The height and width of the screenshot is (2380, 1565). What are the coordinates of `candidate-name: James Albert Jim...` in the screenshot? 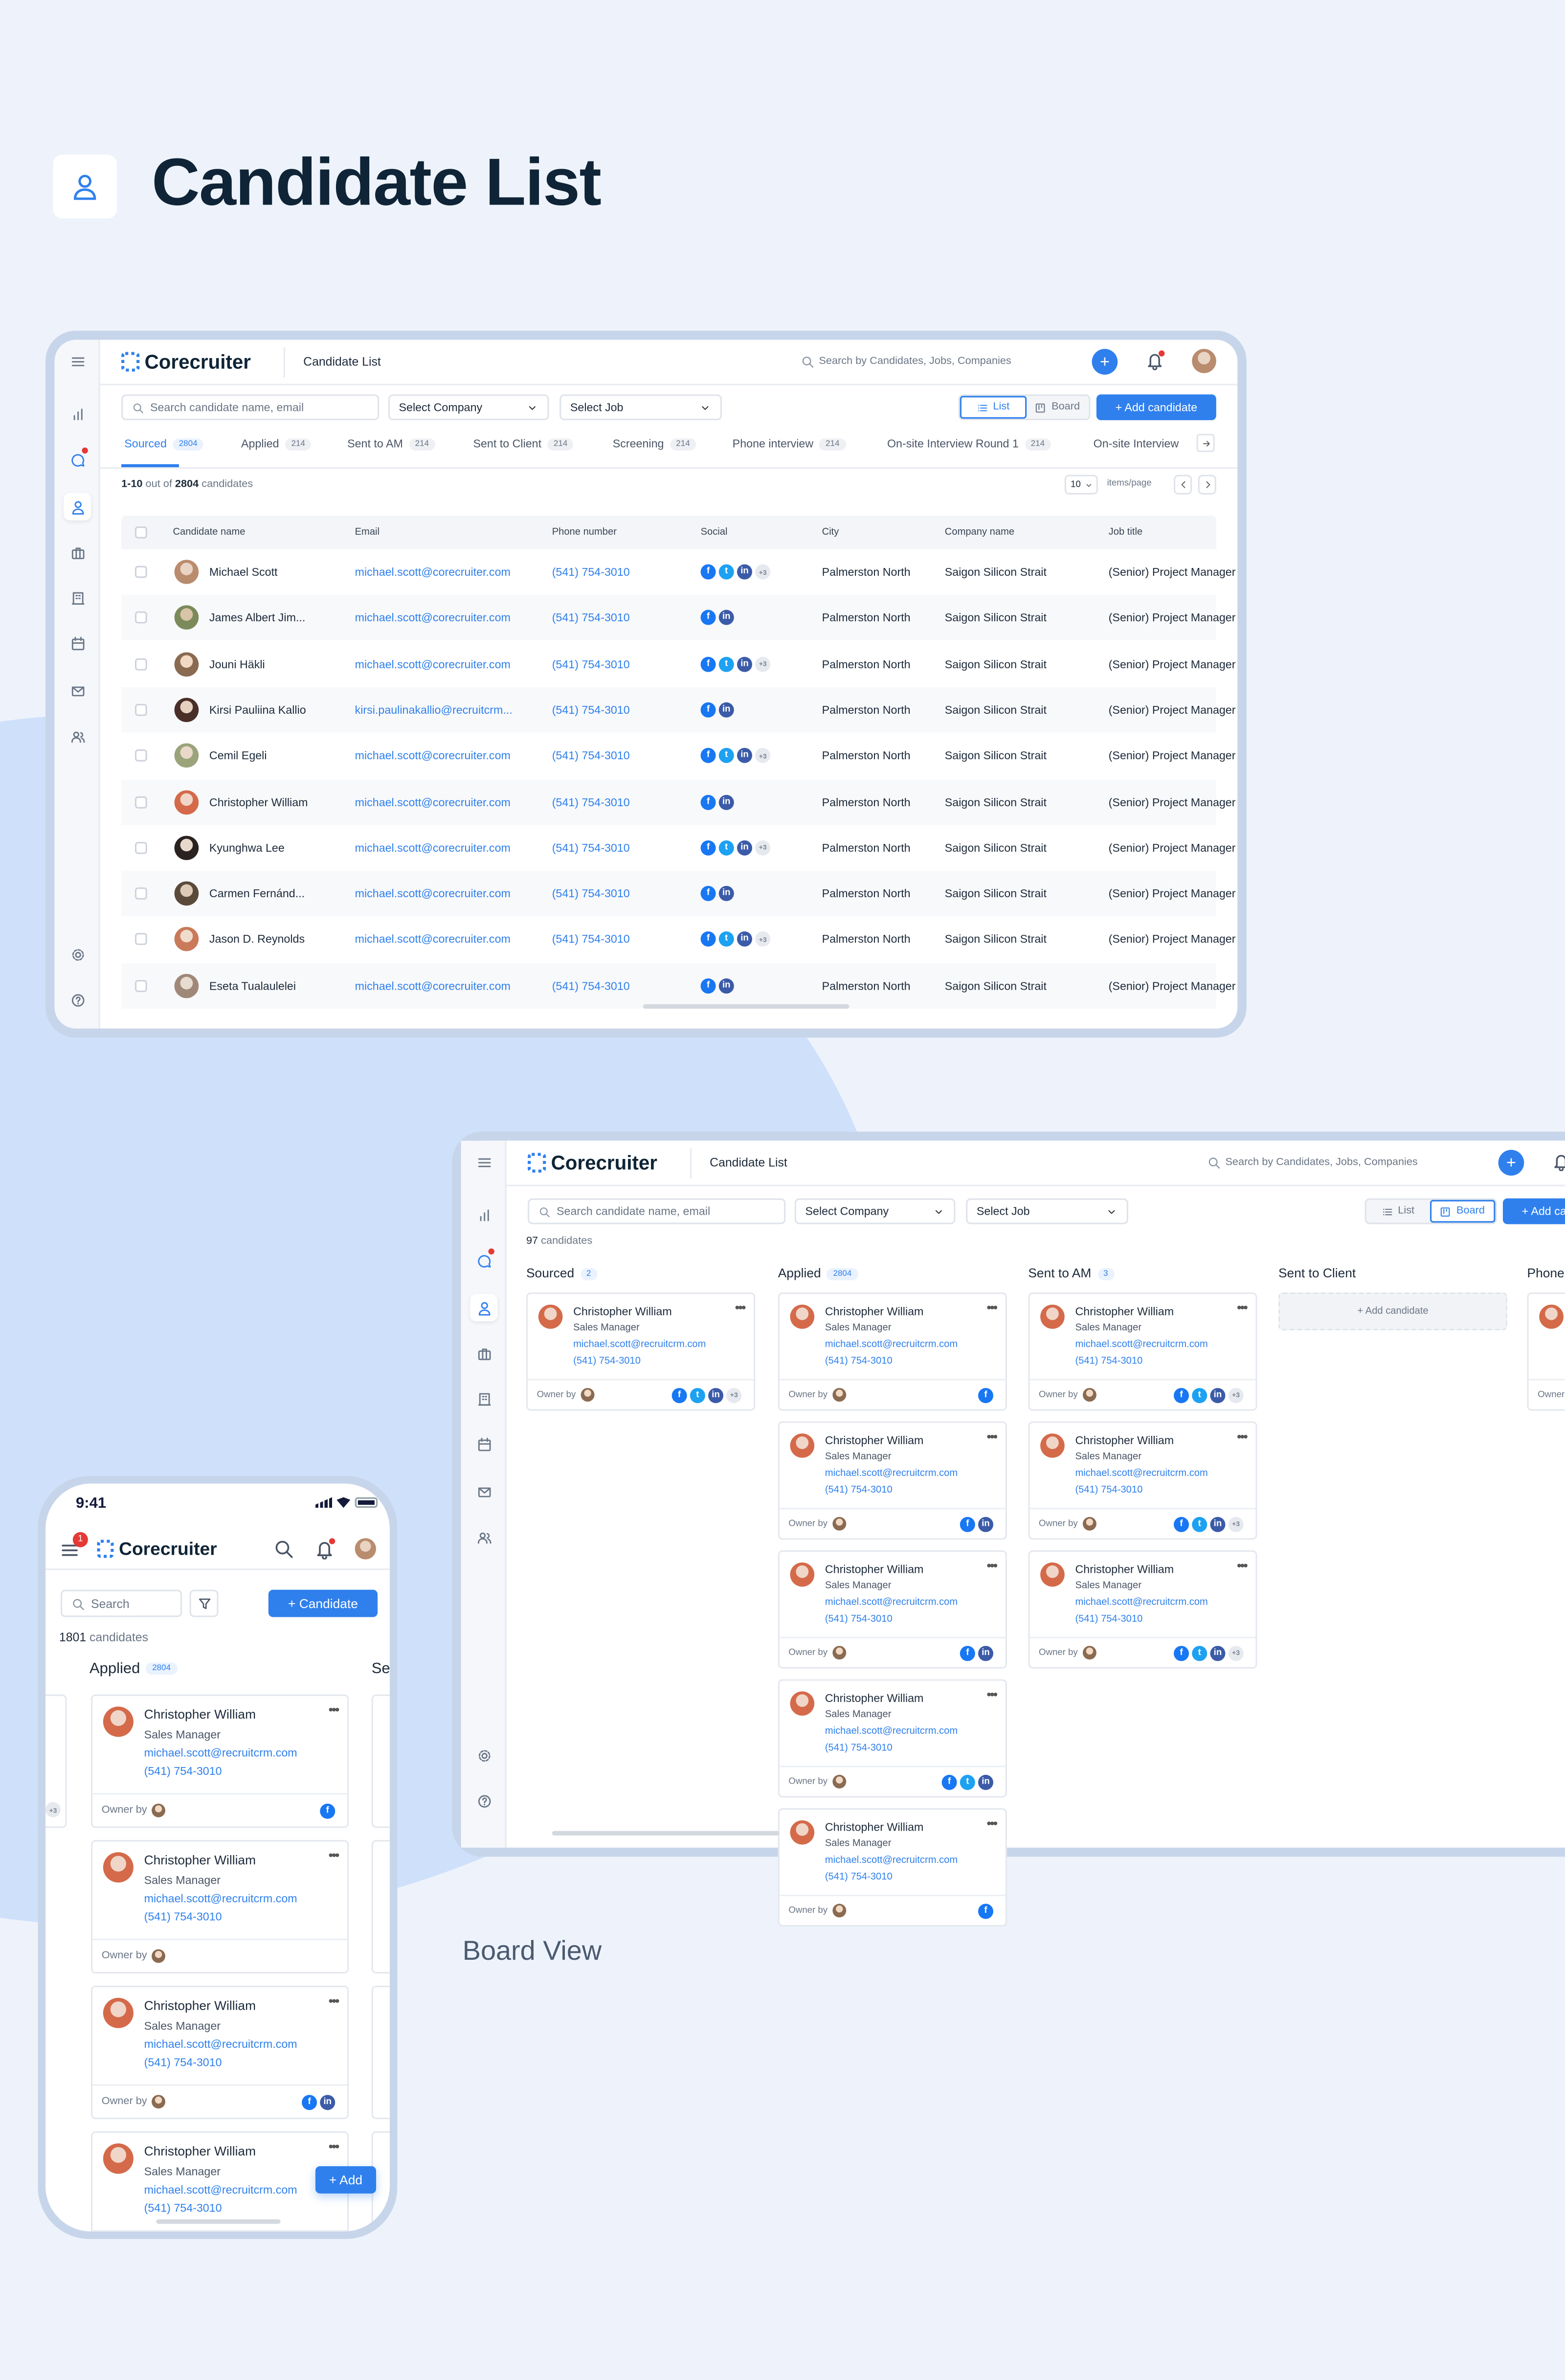 It's located at (257, 618).